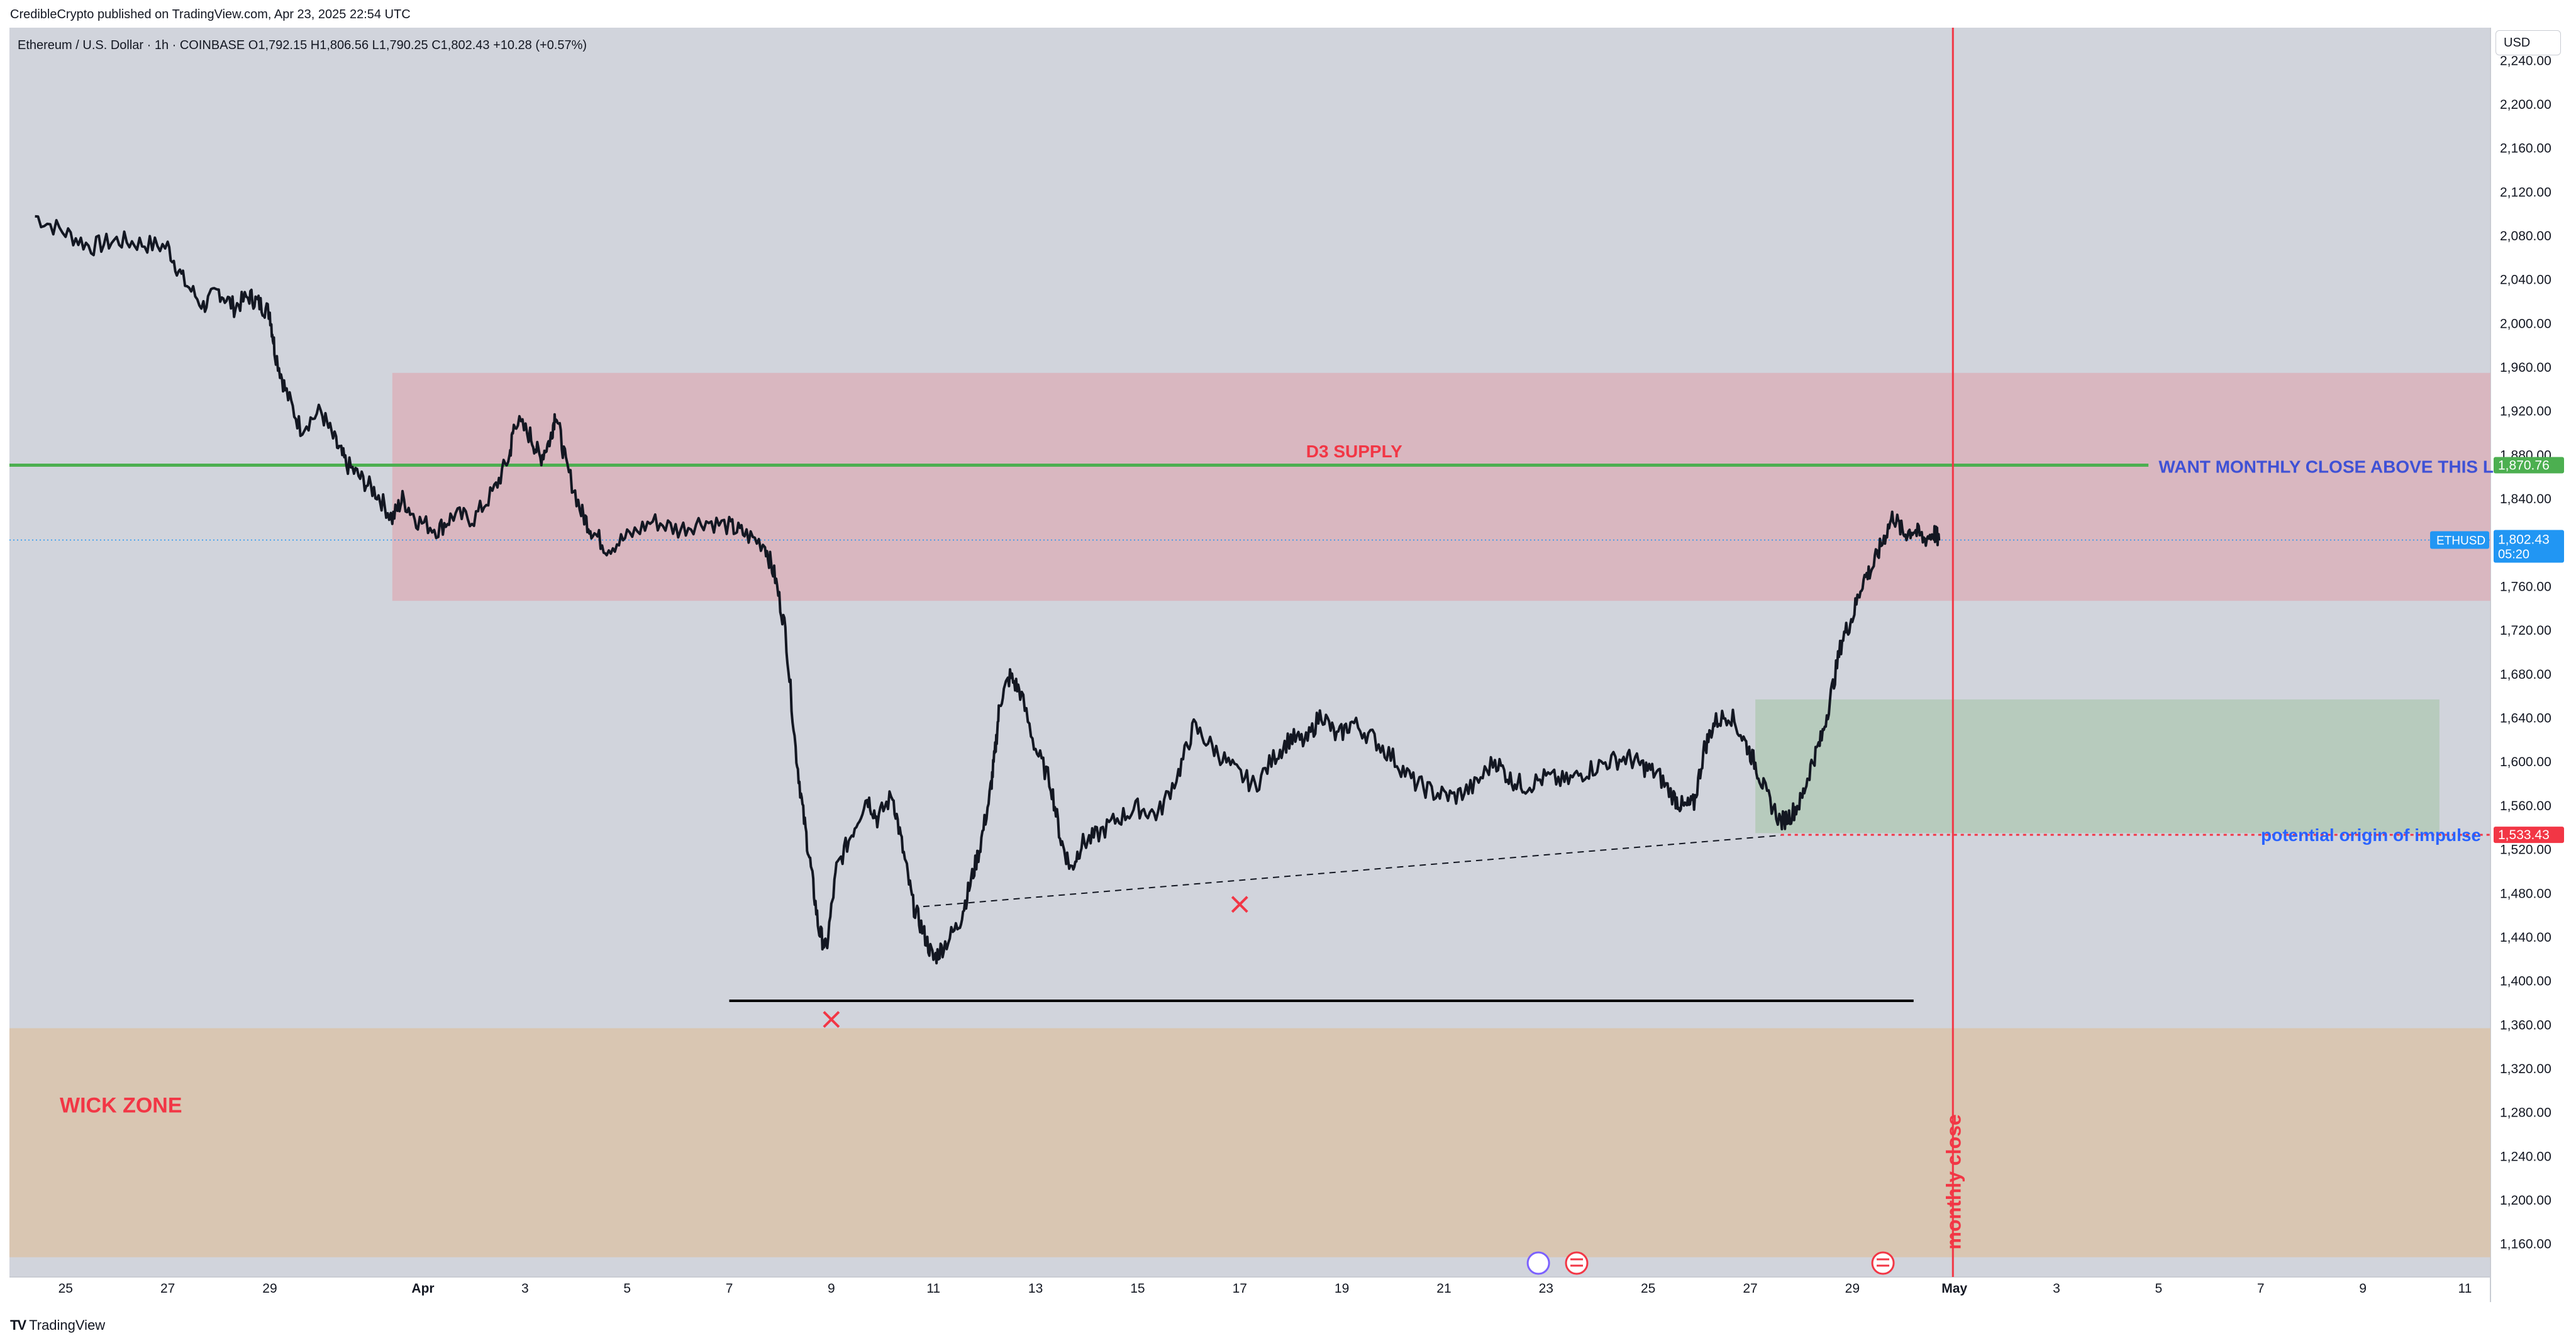 The height and width of the screenshot is (1343, 2576). What do you see at coordinates (2524, 835) in the screenshot?
I see `red-price-tag: 1,533.43` at bounding box center [2524, 835].